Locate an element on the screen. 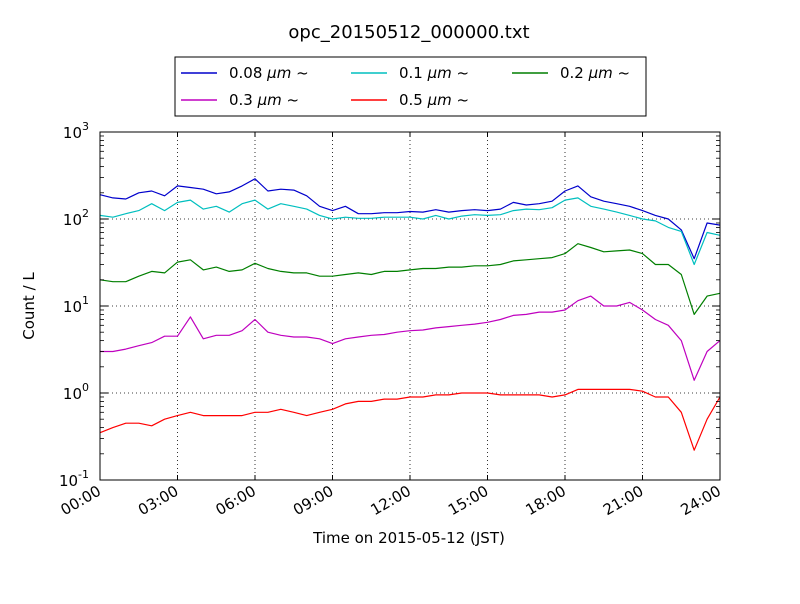 The image size is (800, 604). legend-label: 0.5 μm ~ is located at coordinates (434, 100).